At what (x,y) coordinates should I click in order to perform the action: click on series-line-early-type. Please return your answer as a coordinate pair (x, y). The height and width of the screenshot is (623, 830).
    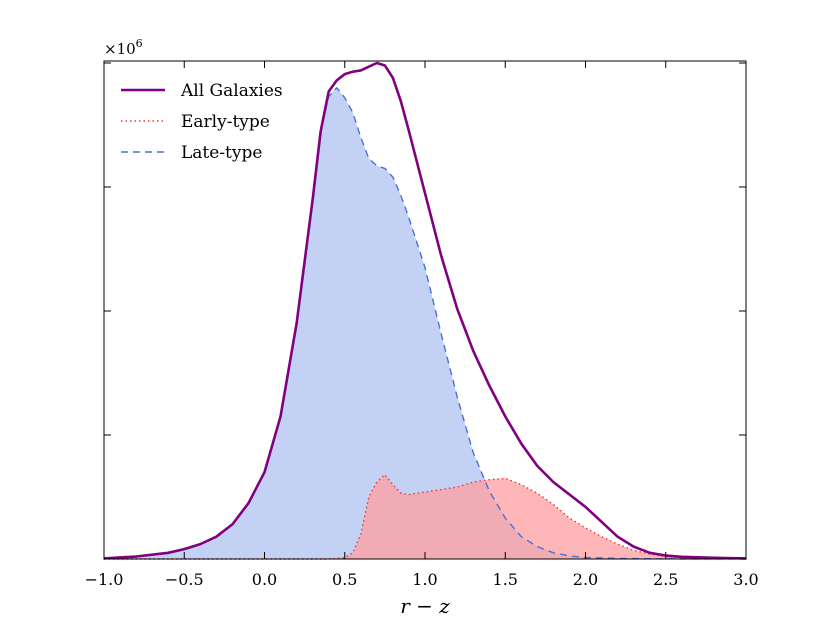
    Looking at the image, I should click on (425, 516).